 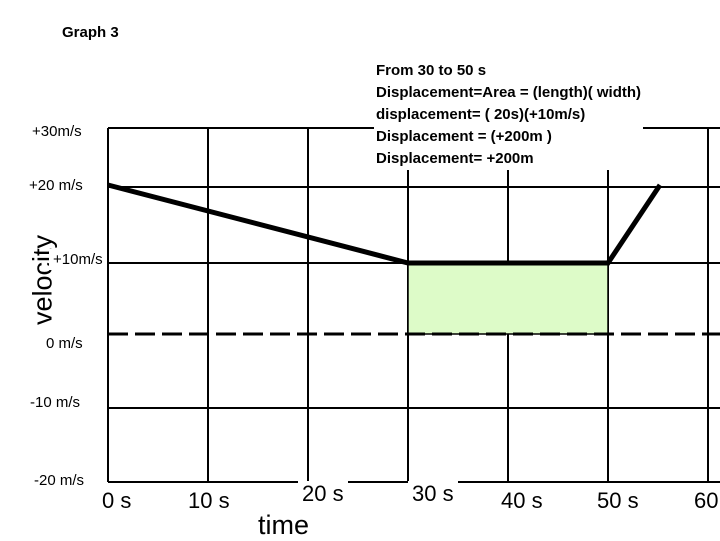 I want to click on x-tick-30s: 30 s, so click(x=433, y=494).